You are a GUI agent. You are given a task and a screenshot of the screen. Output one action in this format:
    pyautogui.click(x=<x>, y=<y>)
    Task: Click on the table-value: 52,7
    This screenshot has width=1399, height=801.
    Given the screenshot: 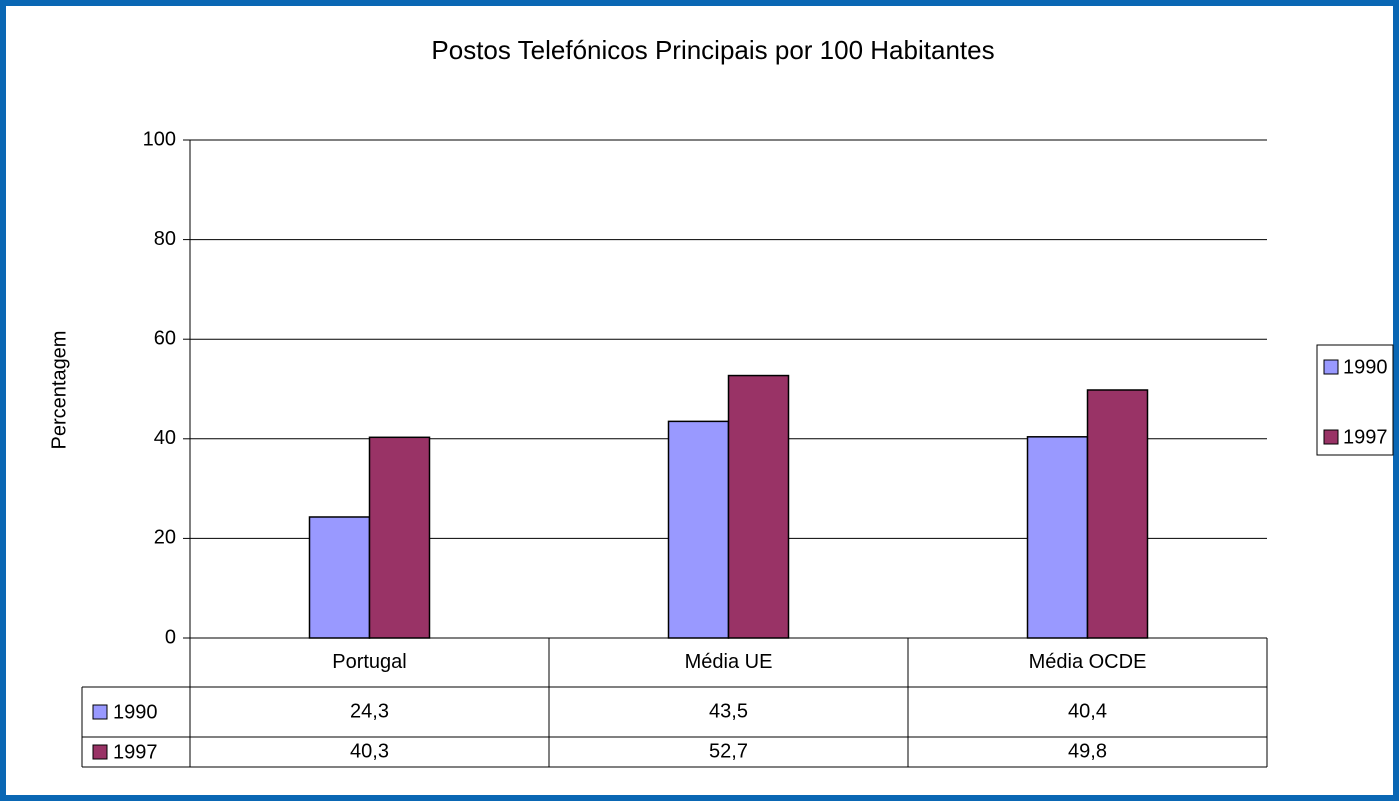 What is the action you would take?
    pyautogui.click(x=728, y=751)
    